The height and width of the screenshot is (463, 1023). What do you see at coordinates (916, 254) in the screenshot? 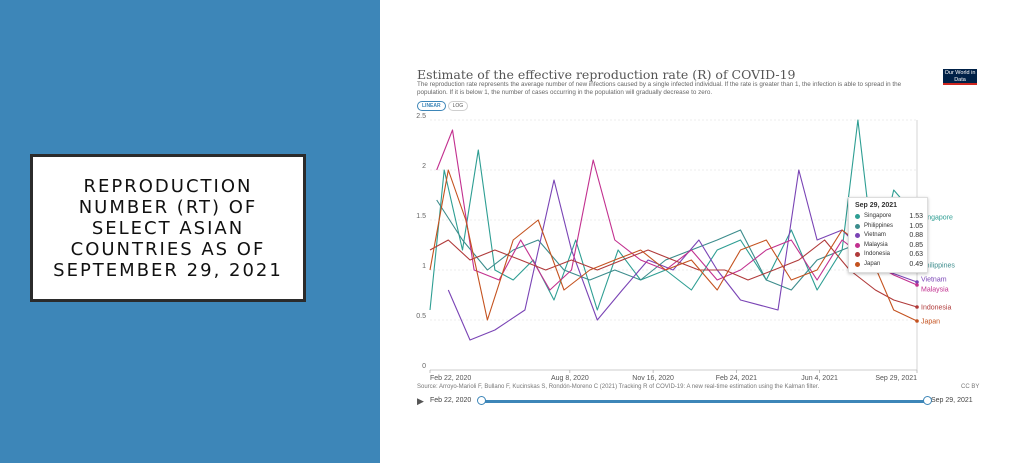
I see `tooltip-value: 0.63` at bounding box center [916, 254].